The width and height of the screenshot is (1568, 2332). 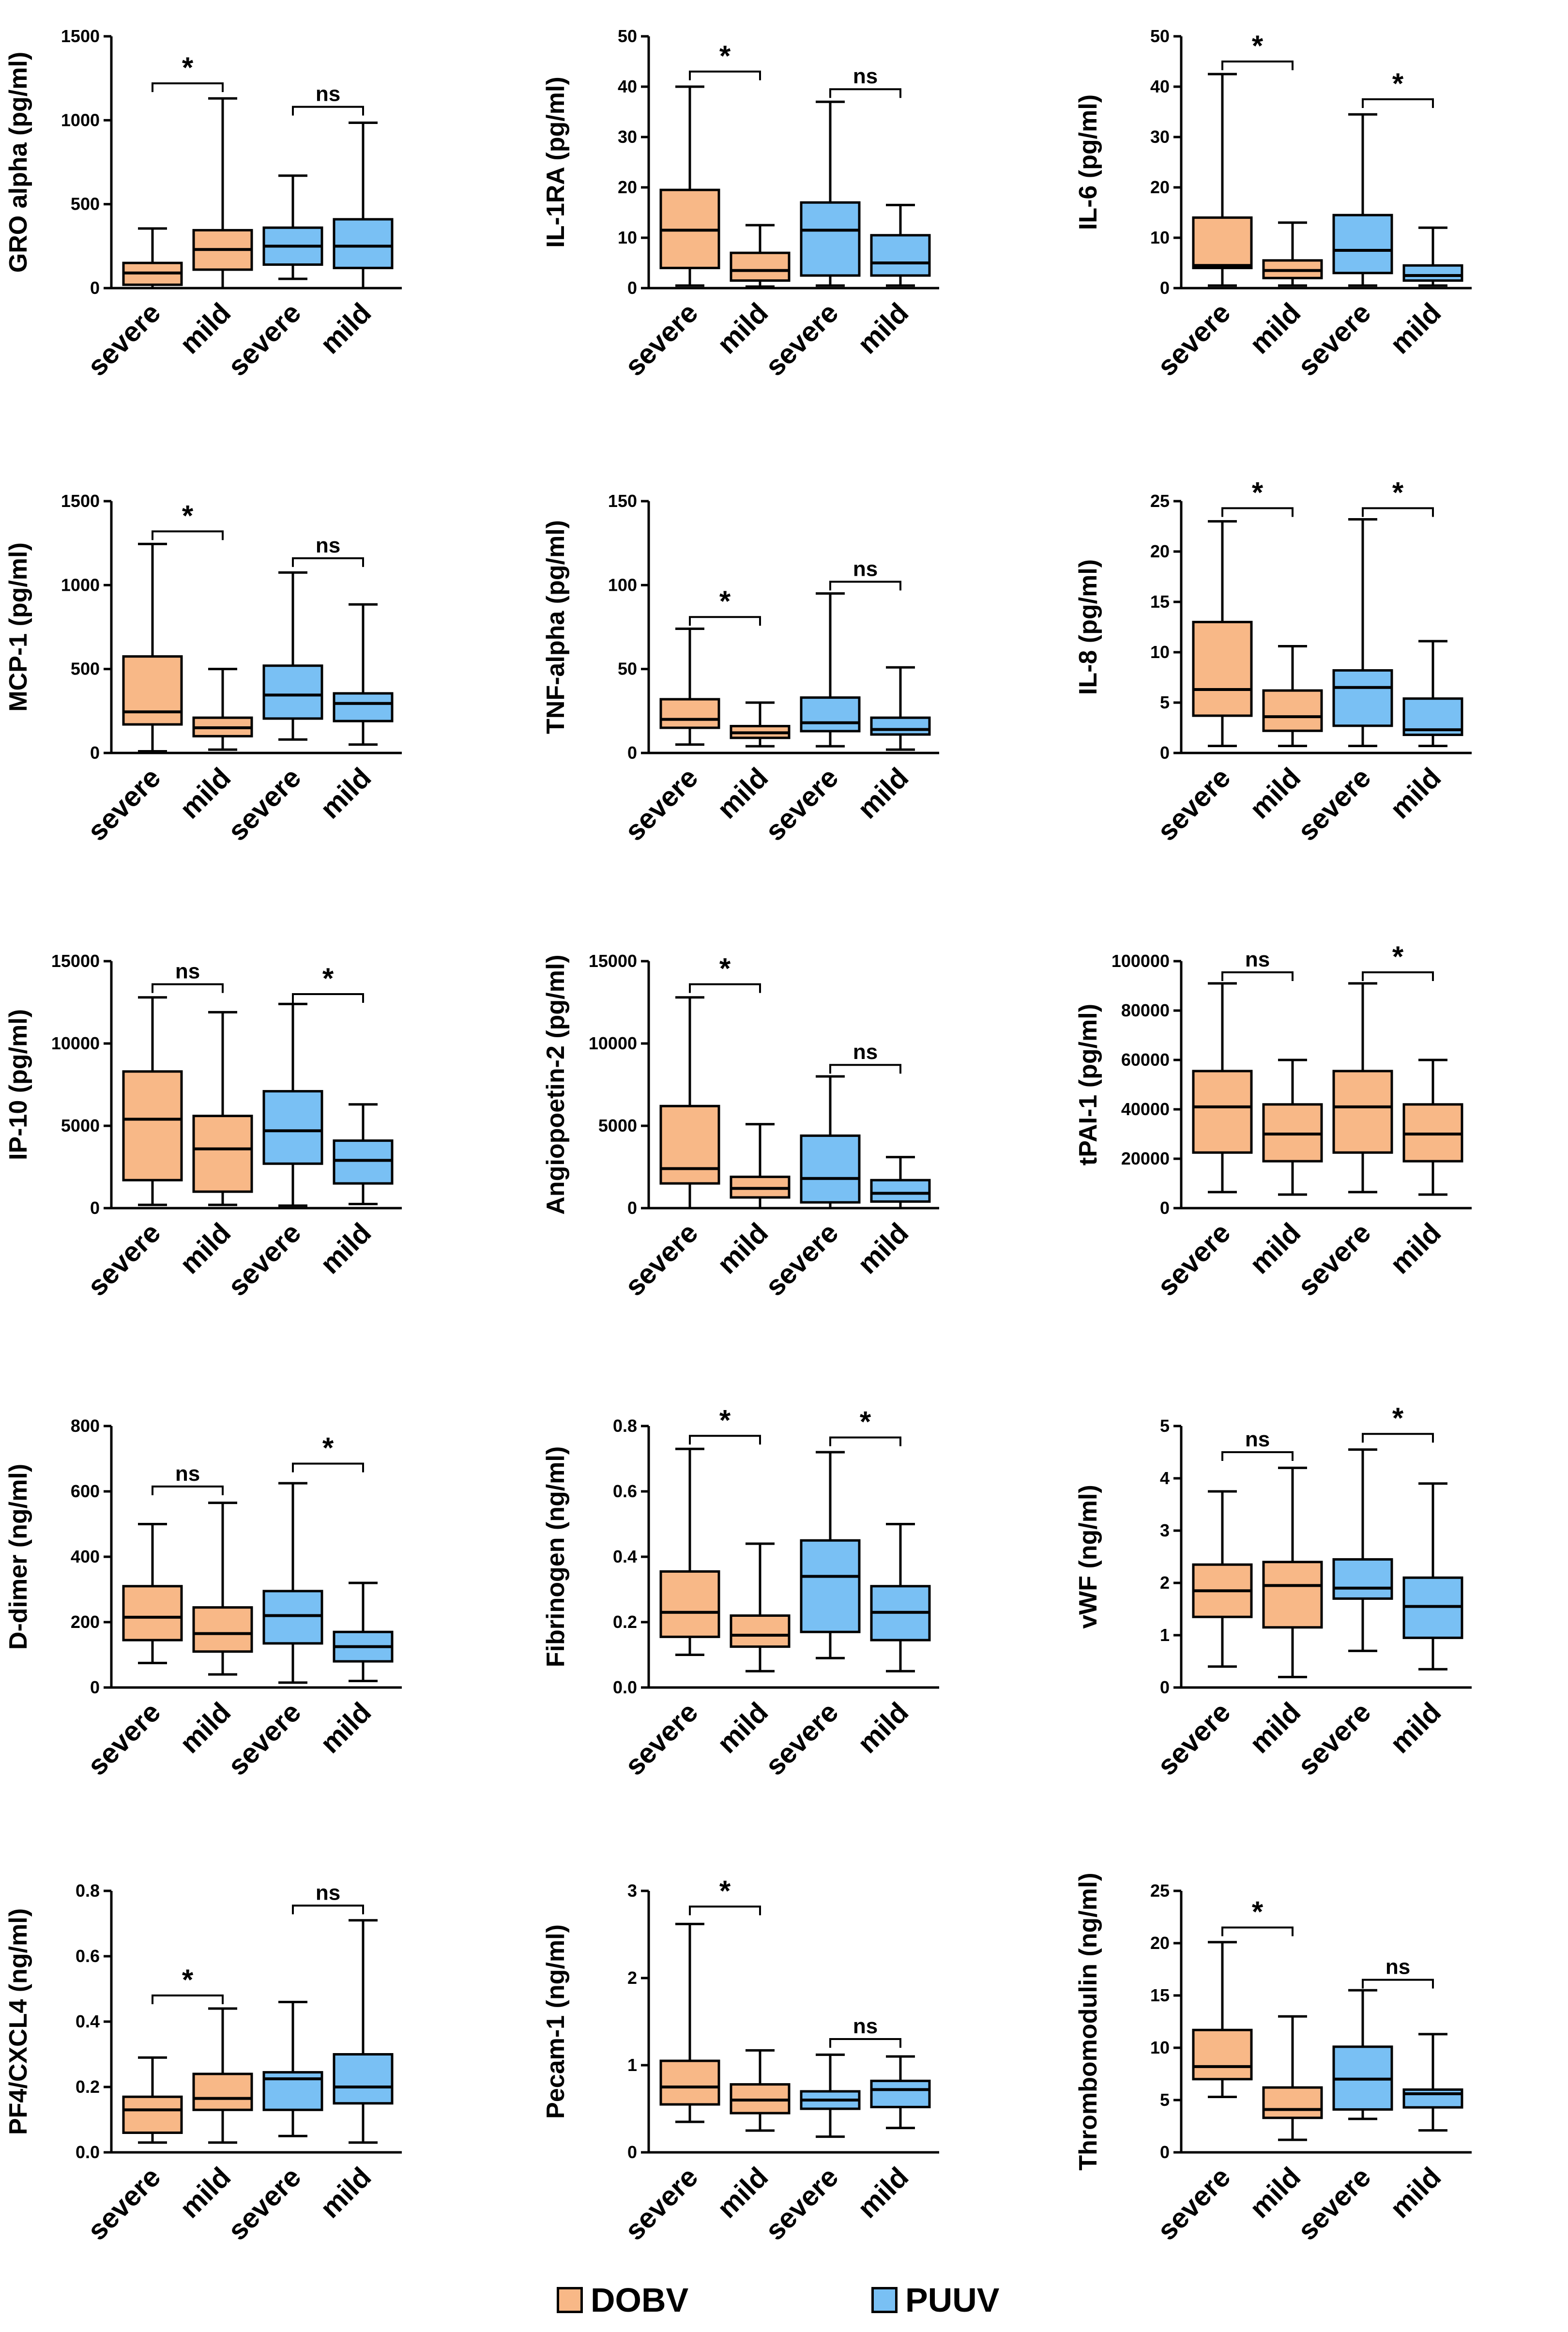 What do you see at coordinates (1145, 1109) in the screenshot?
I see `y-tick-label: 40000` at bounding box center [1145, 1109].